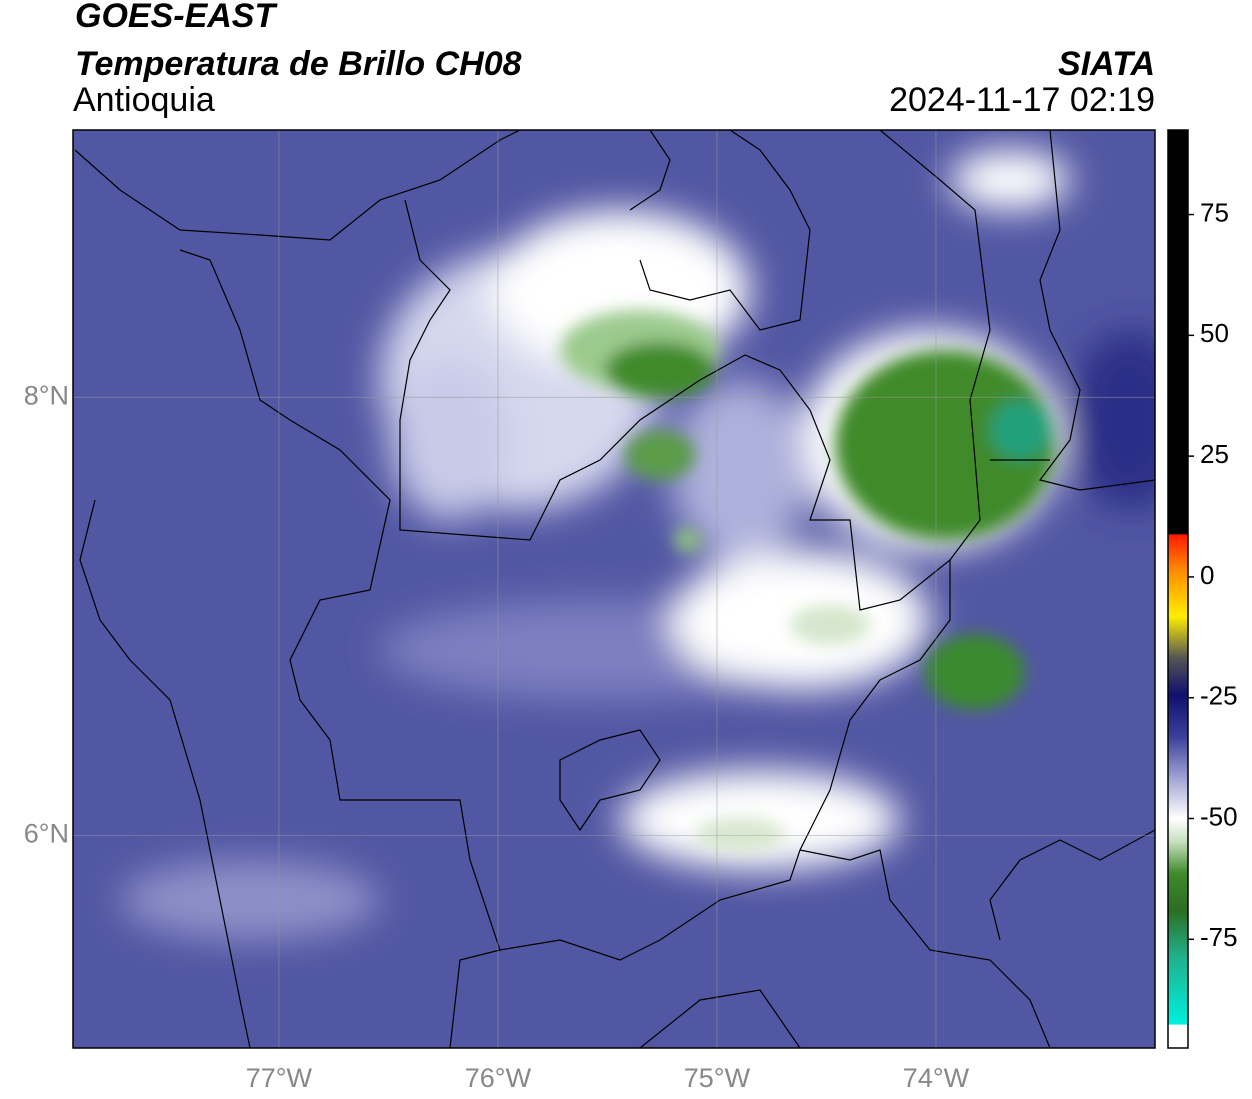  I want to click on y-tick-label: 6°N, so click(46, 834).